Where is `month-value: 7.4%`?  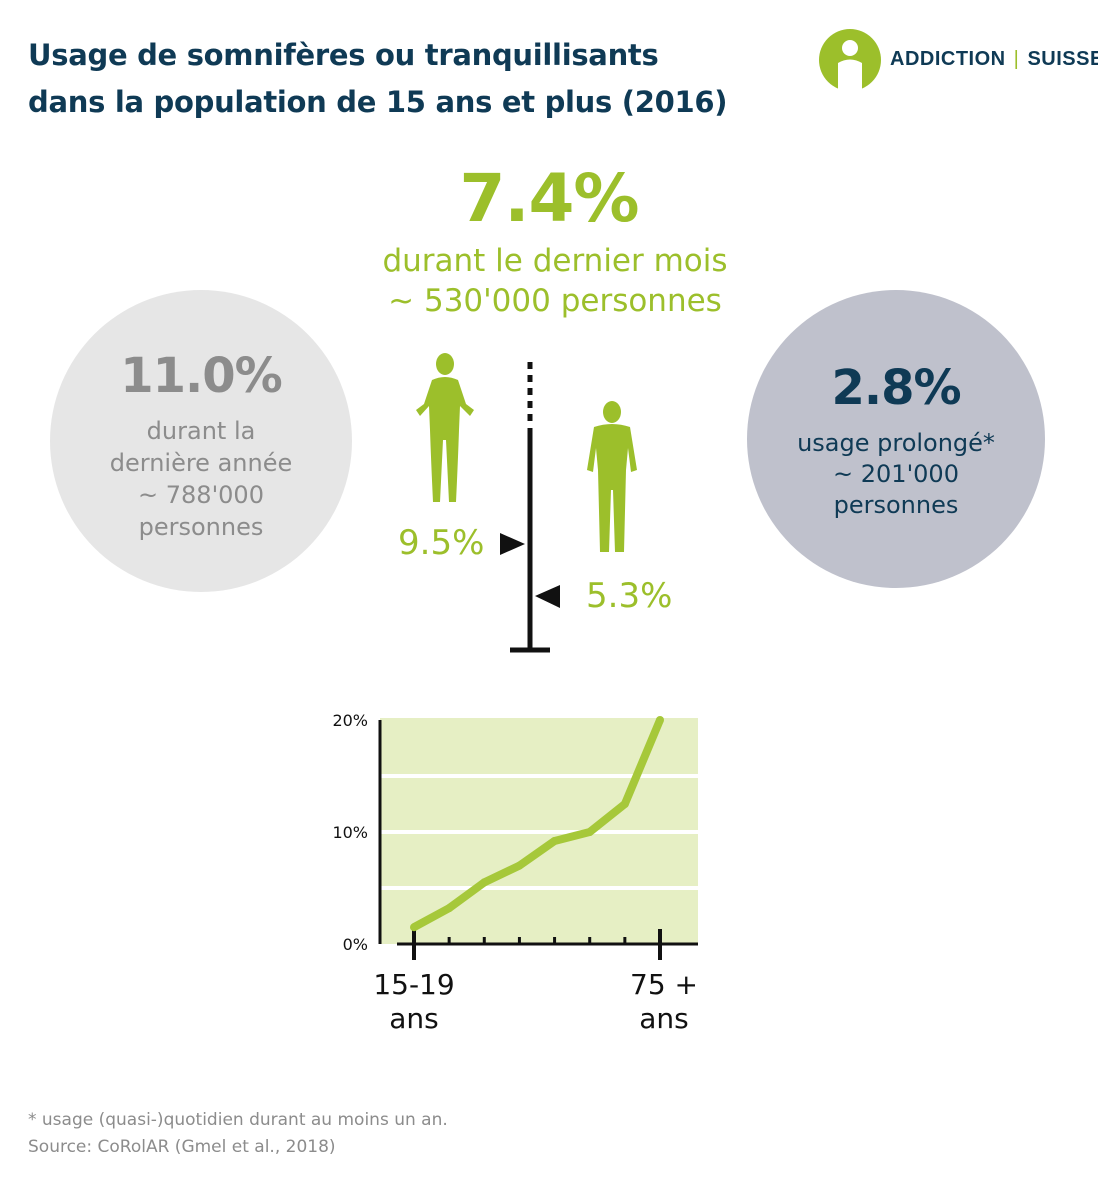 month-value: 7.4% is located at coordinates (549, 198).